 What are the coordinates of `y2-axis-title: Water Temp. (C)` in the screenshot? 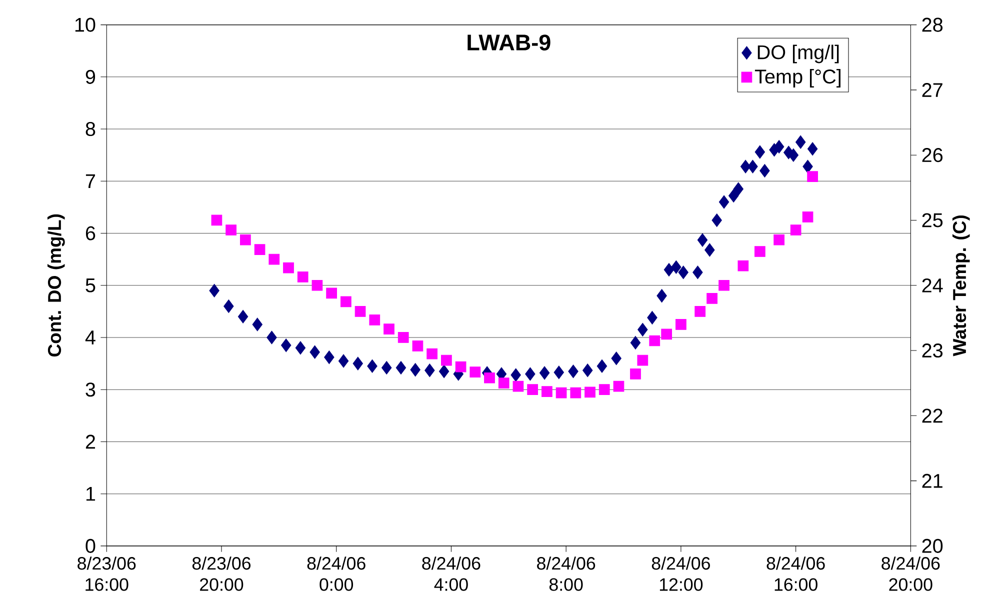 It's located at (961, 285).